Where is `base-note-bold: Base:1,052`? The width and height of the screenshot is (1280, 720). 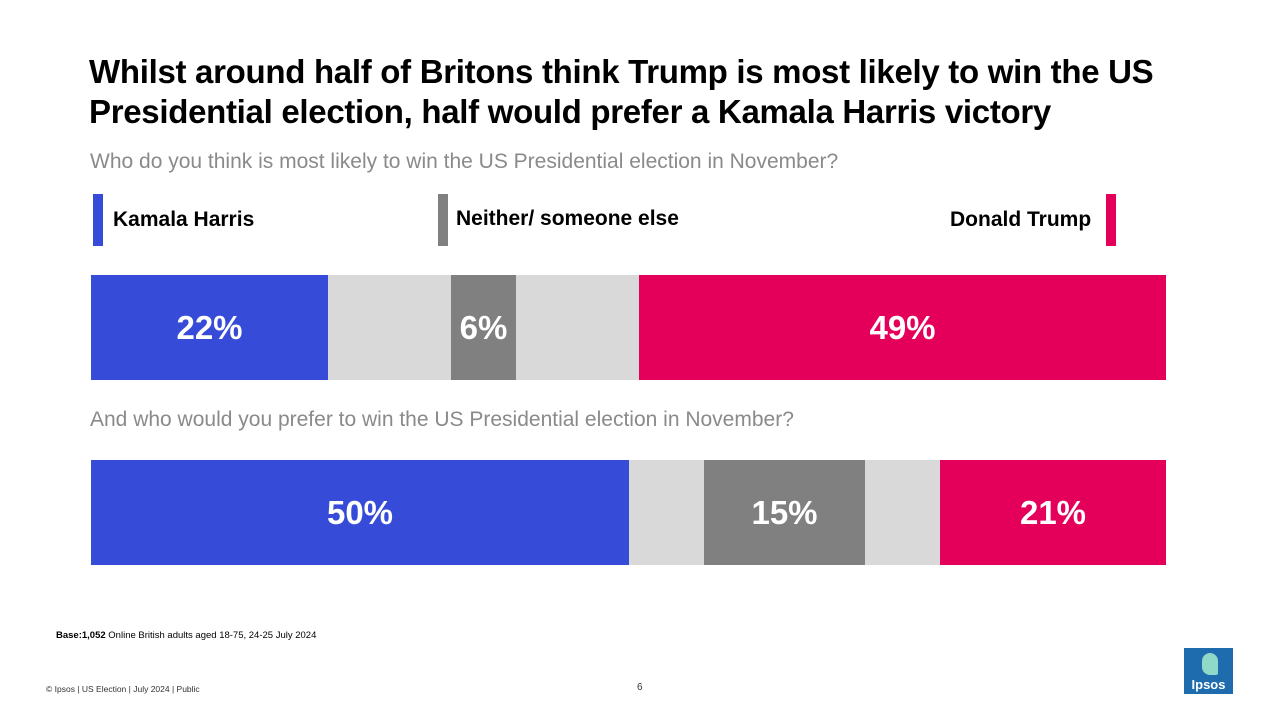
base-note-bold: Base:1,052 is located at coordinates (81, 635).